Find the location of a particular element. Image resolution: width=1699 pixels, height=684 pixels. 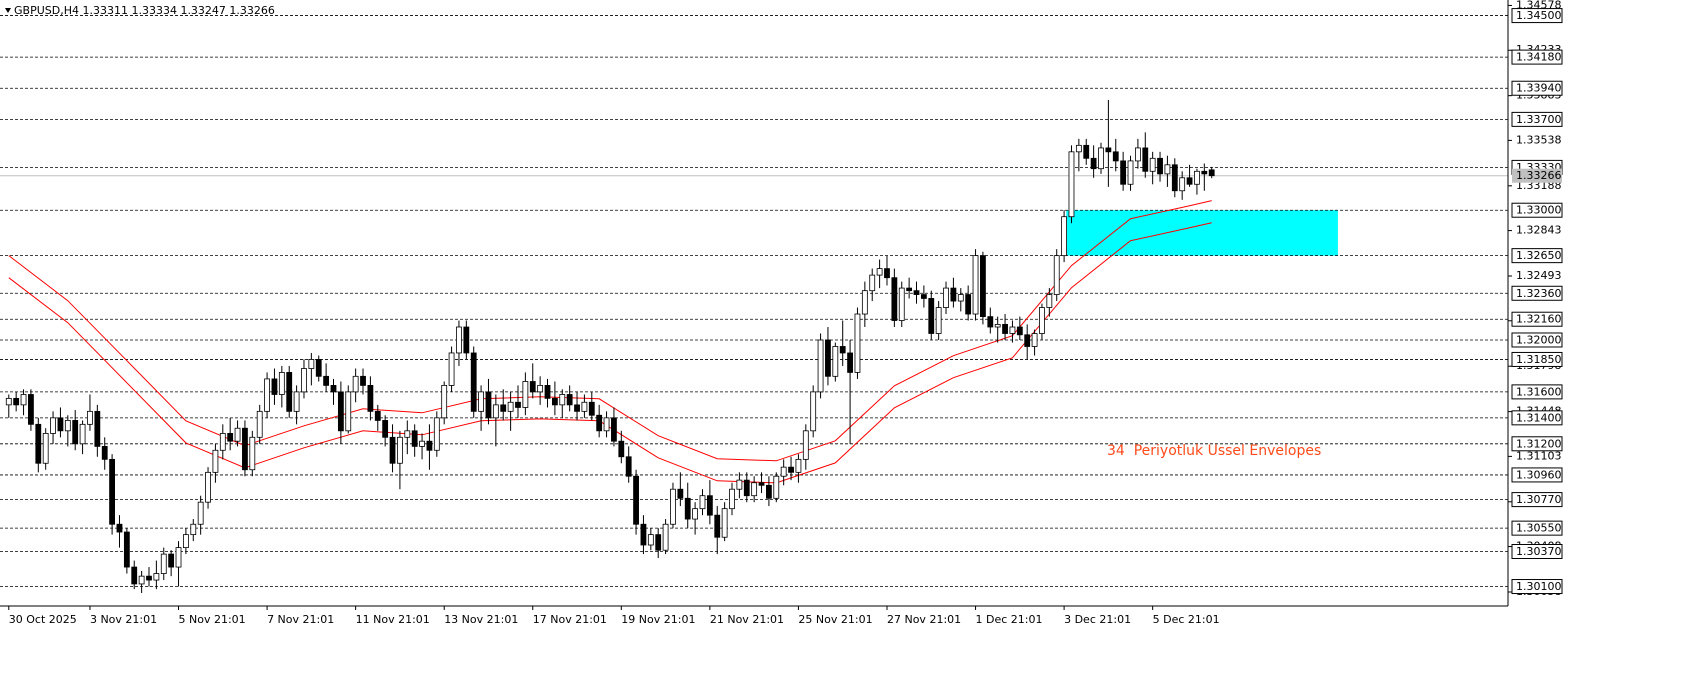

level-label: 1.30550 is located at coordinates (1539, 528).